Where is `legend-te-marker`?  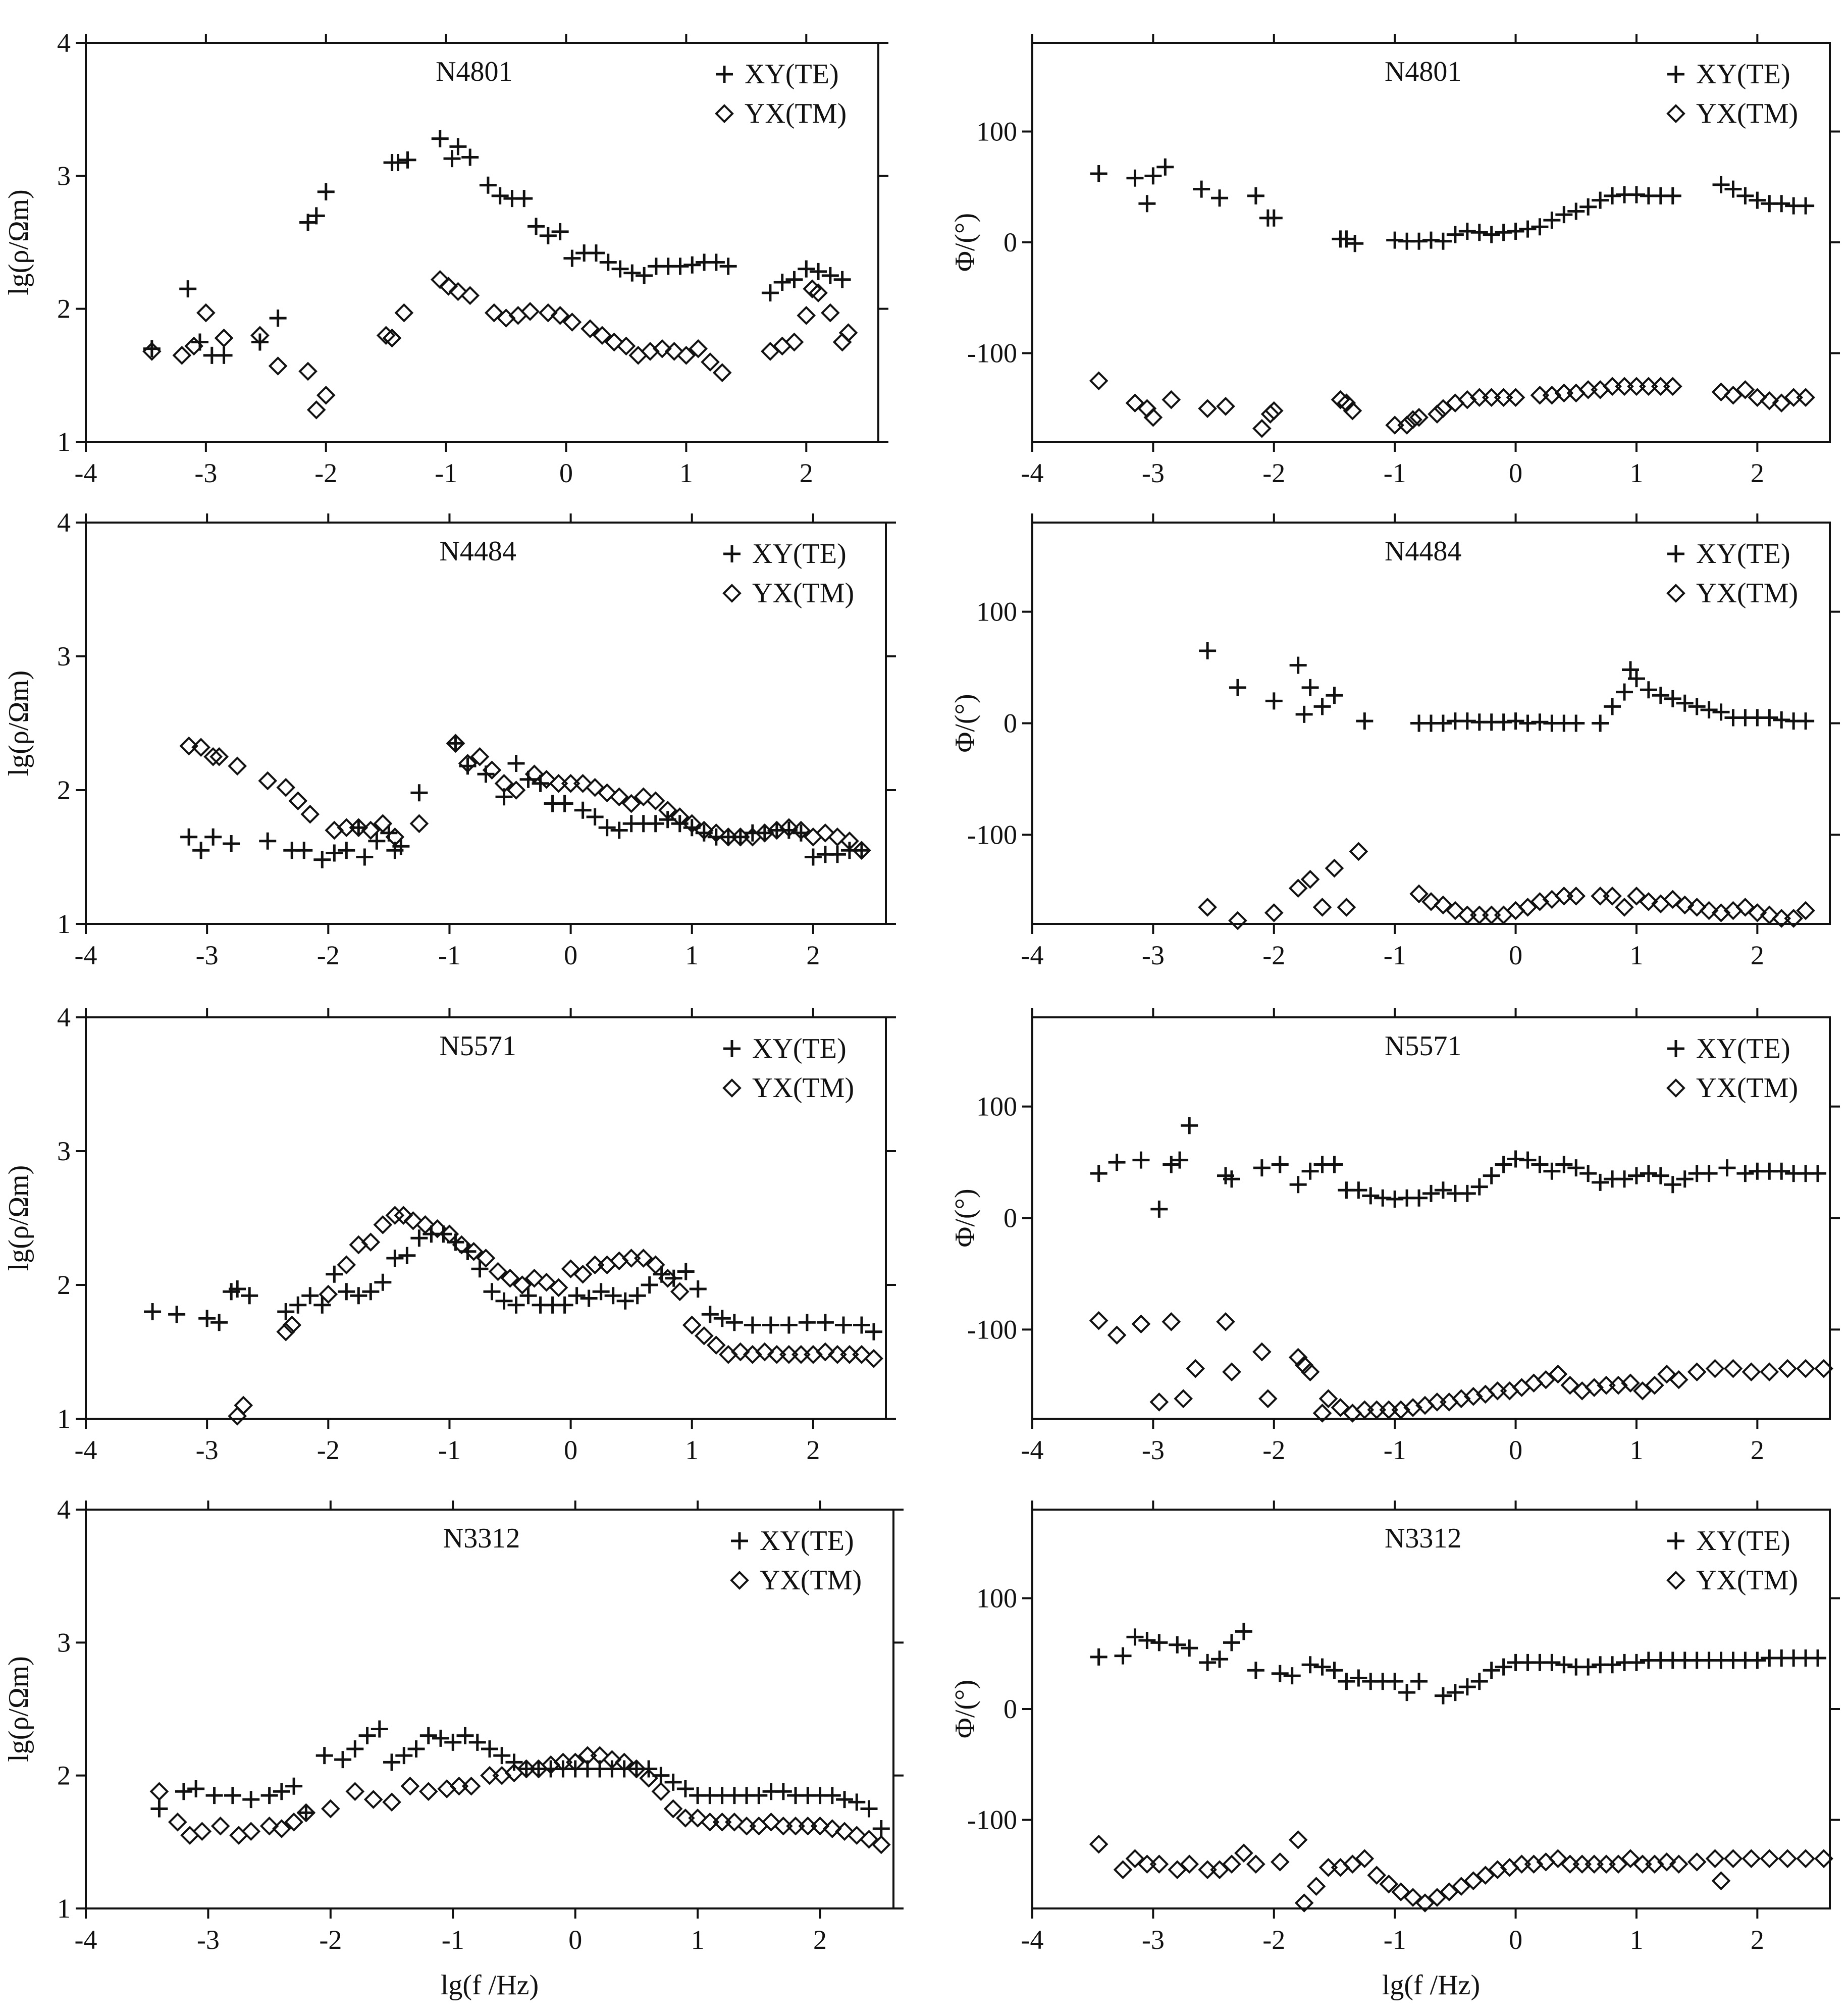
legend-te-marker is located at coordinates (1675, 74).